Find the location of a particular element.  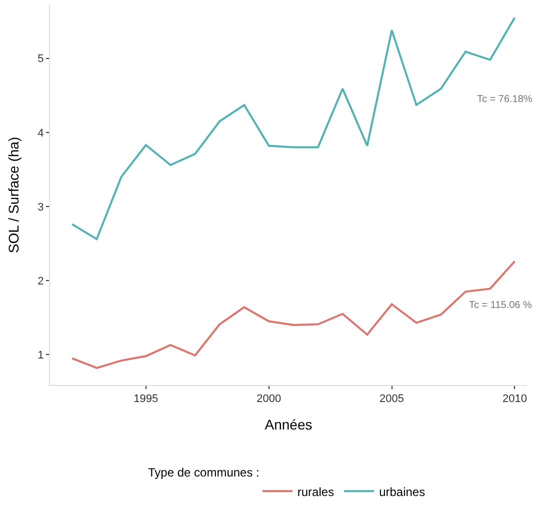

y-tick-label: 1 is located at coordinates (41, 355).